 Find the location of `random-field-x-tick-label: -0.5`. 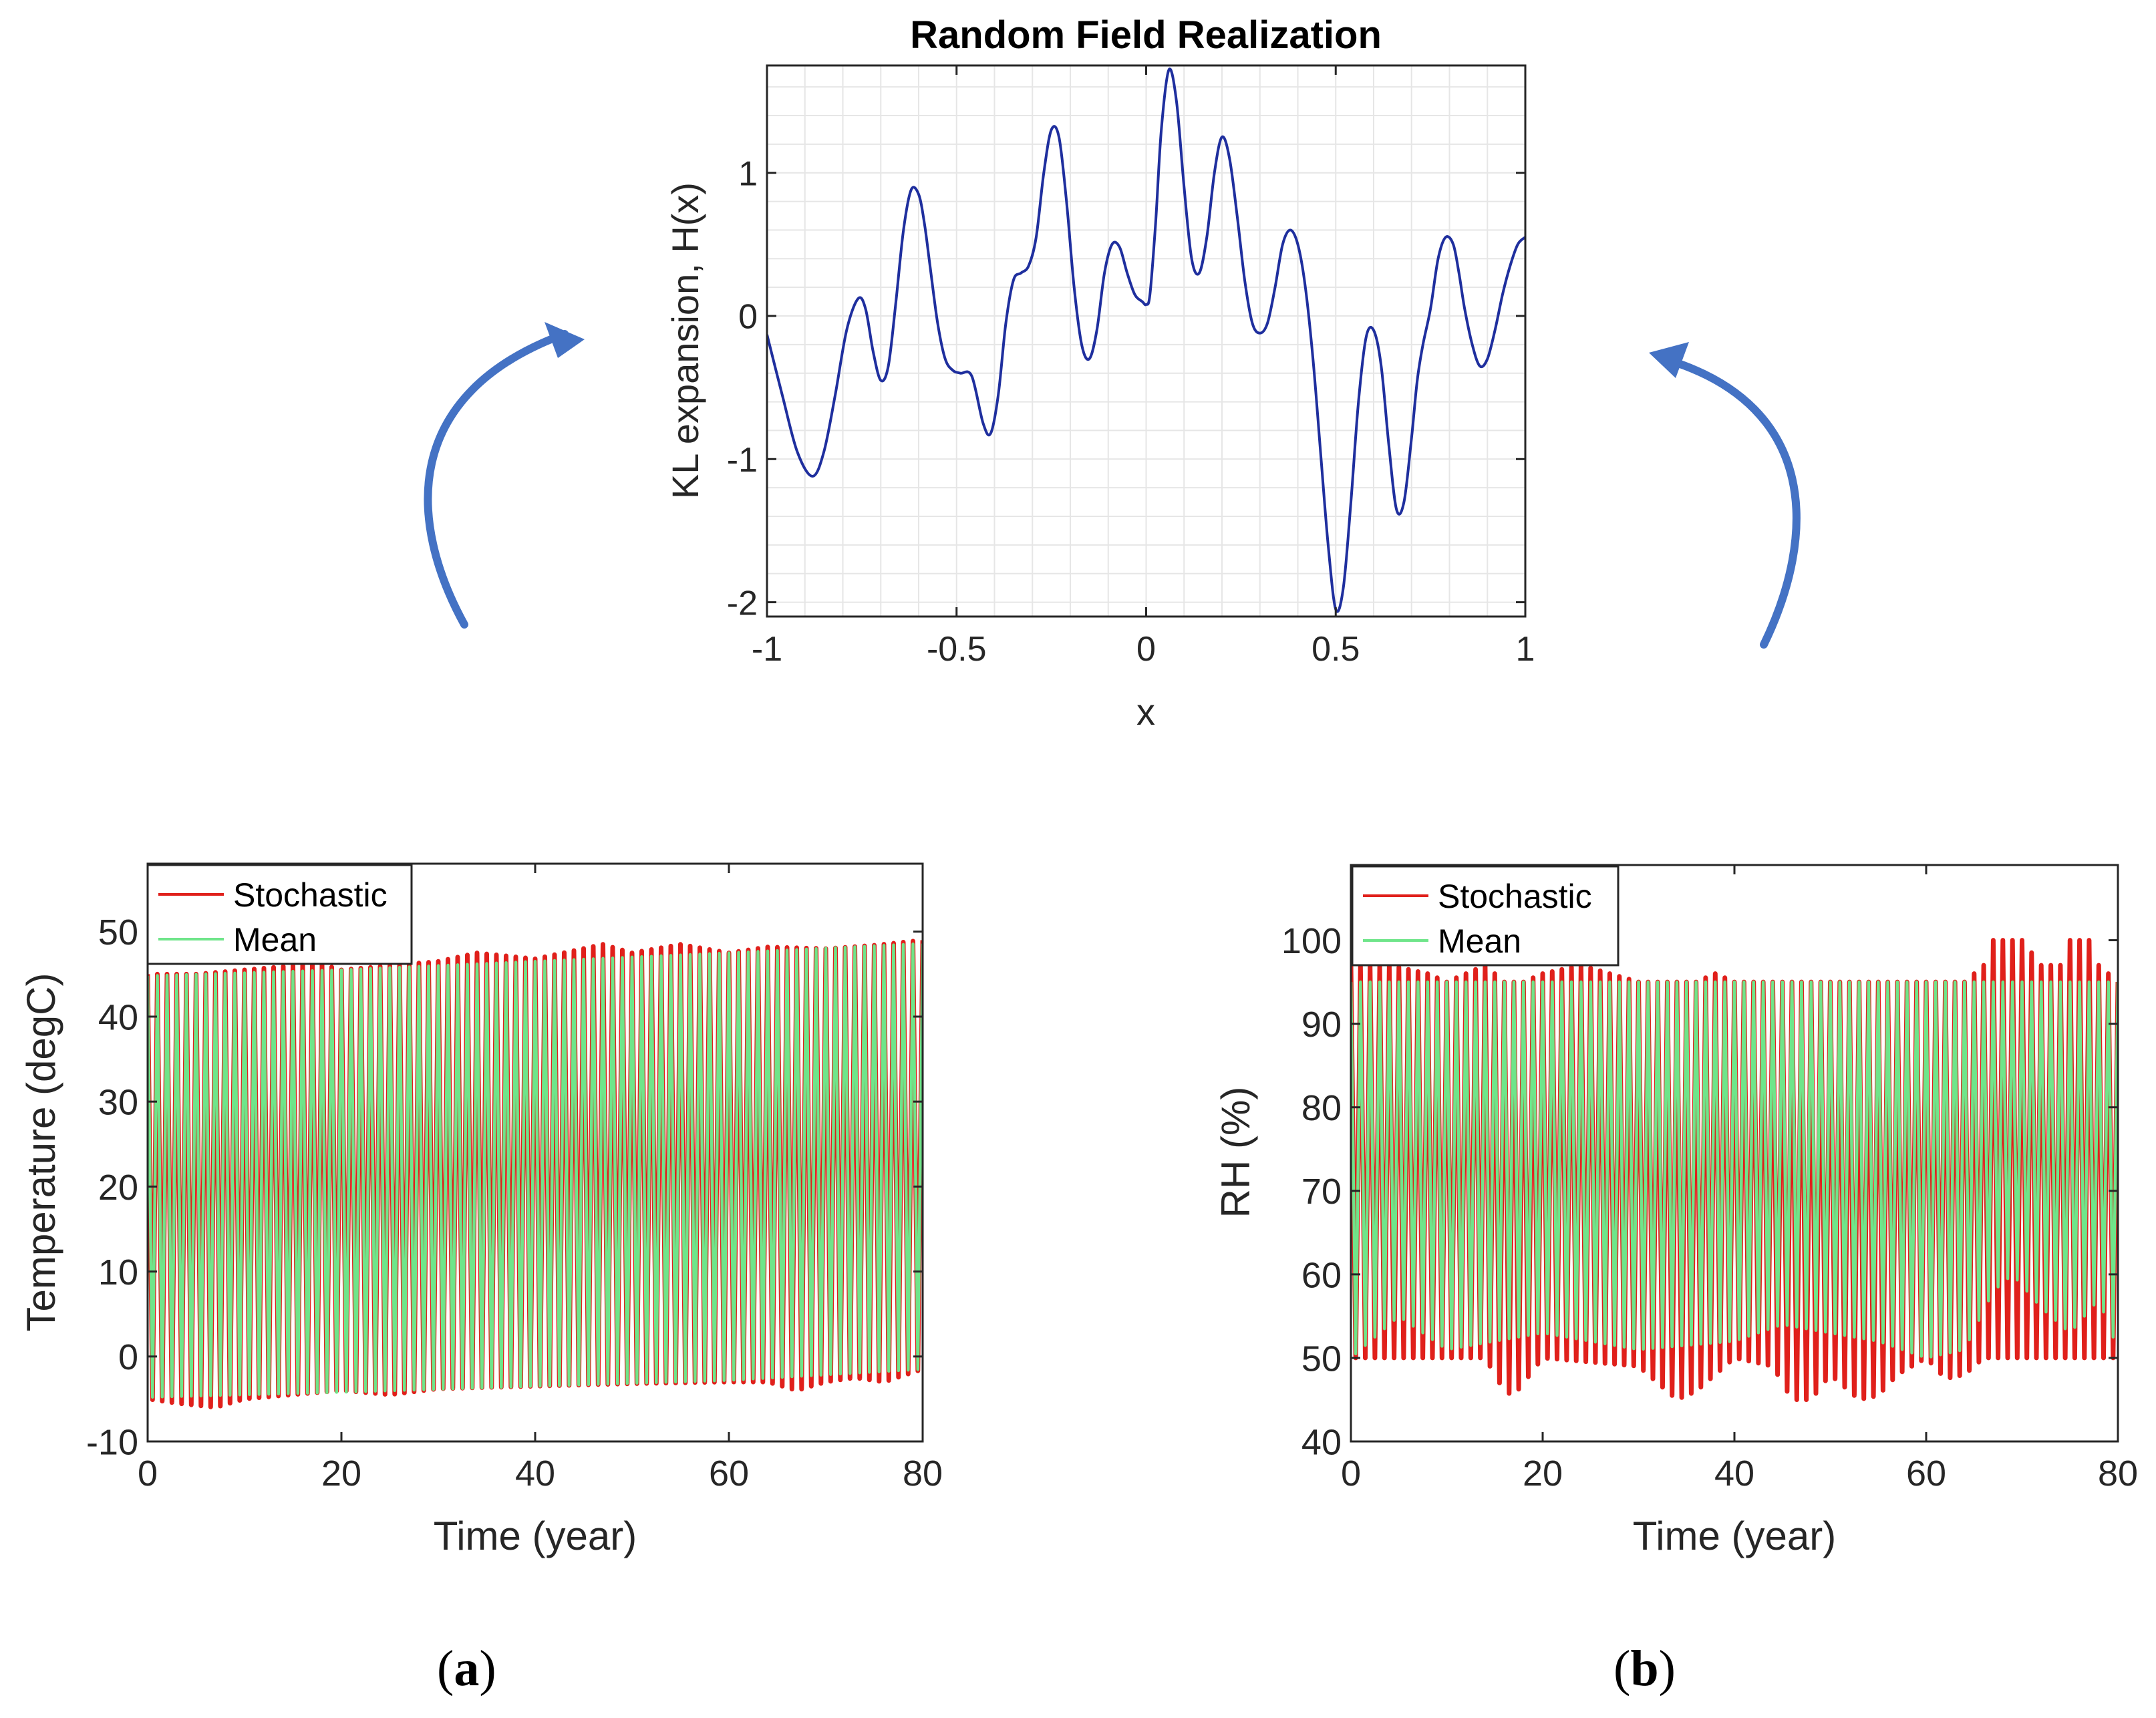

random-field-x-tick-label: -0.5 is located at coordinates (957, 649).